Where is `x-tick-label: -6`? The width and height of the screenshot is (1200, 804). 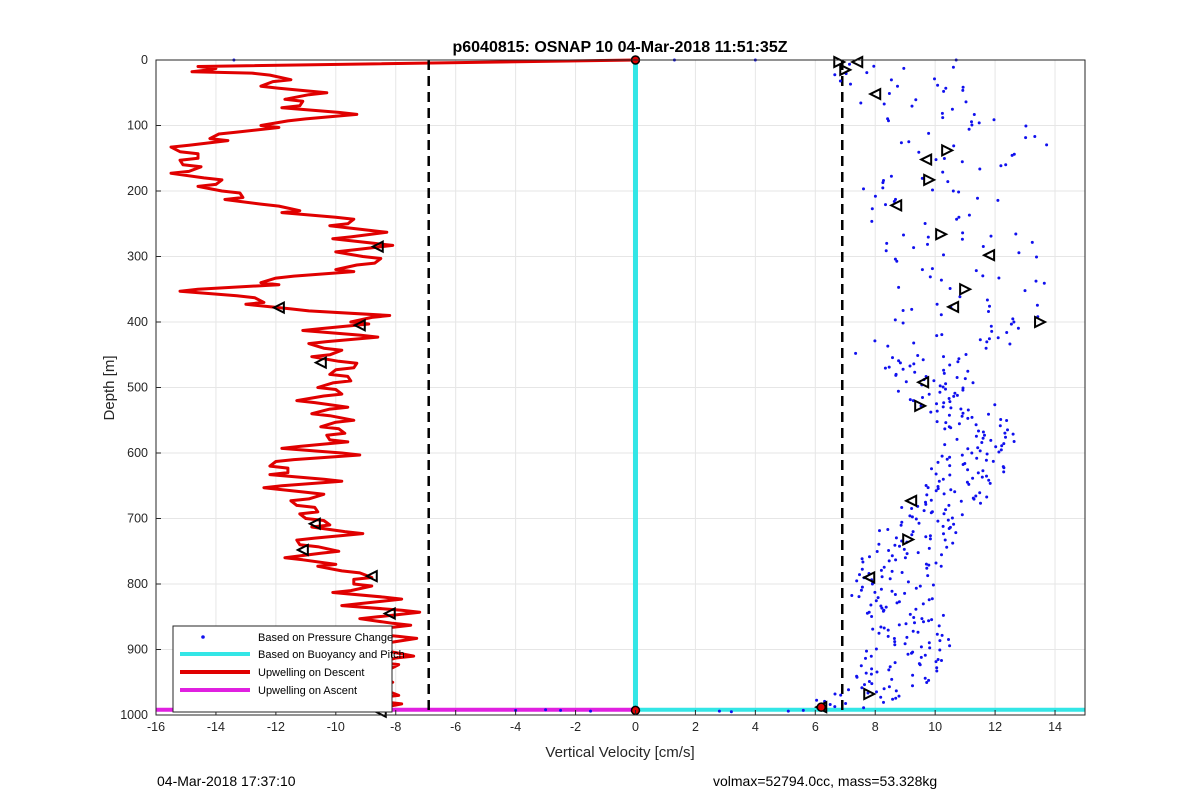 x-tick-label: -6 is located at coordinates (455, 727).